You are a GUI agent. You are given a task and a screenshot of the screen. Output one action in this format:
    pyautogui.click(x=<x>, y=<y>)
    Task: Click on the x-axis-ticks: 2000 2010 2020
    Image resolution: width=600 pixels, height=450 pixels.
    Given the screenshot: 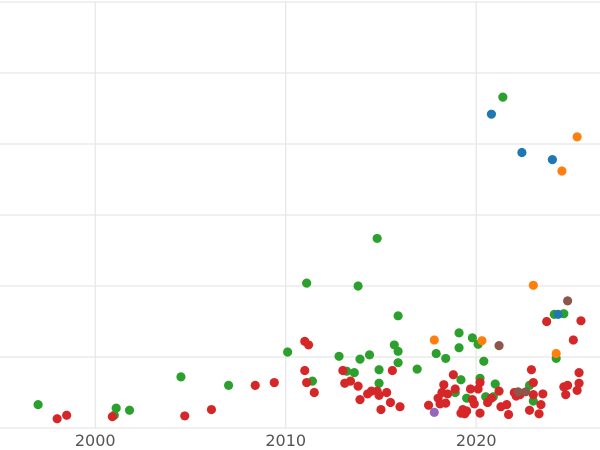 What is the action you would take?
    pyautogui.click(x=286, y=440)
    